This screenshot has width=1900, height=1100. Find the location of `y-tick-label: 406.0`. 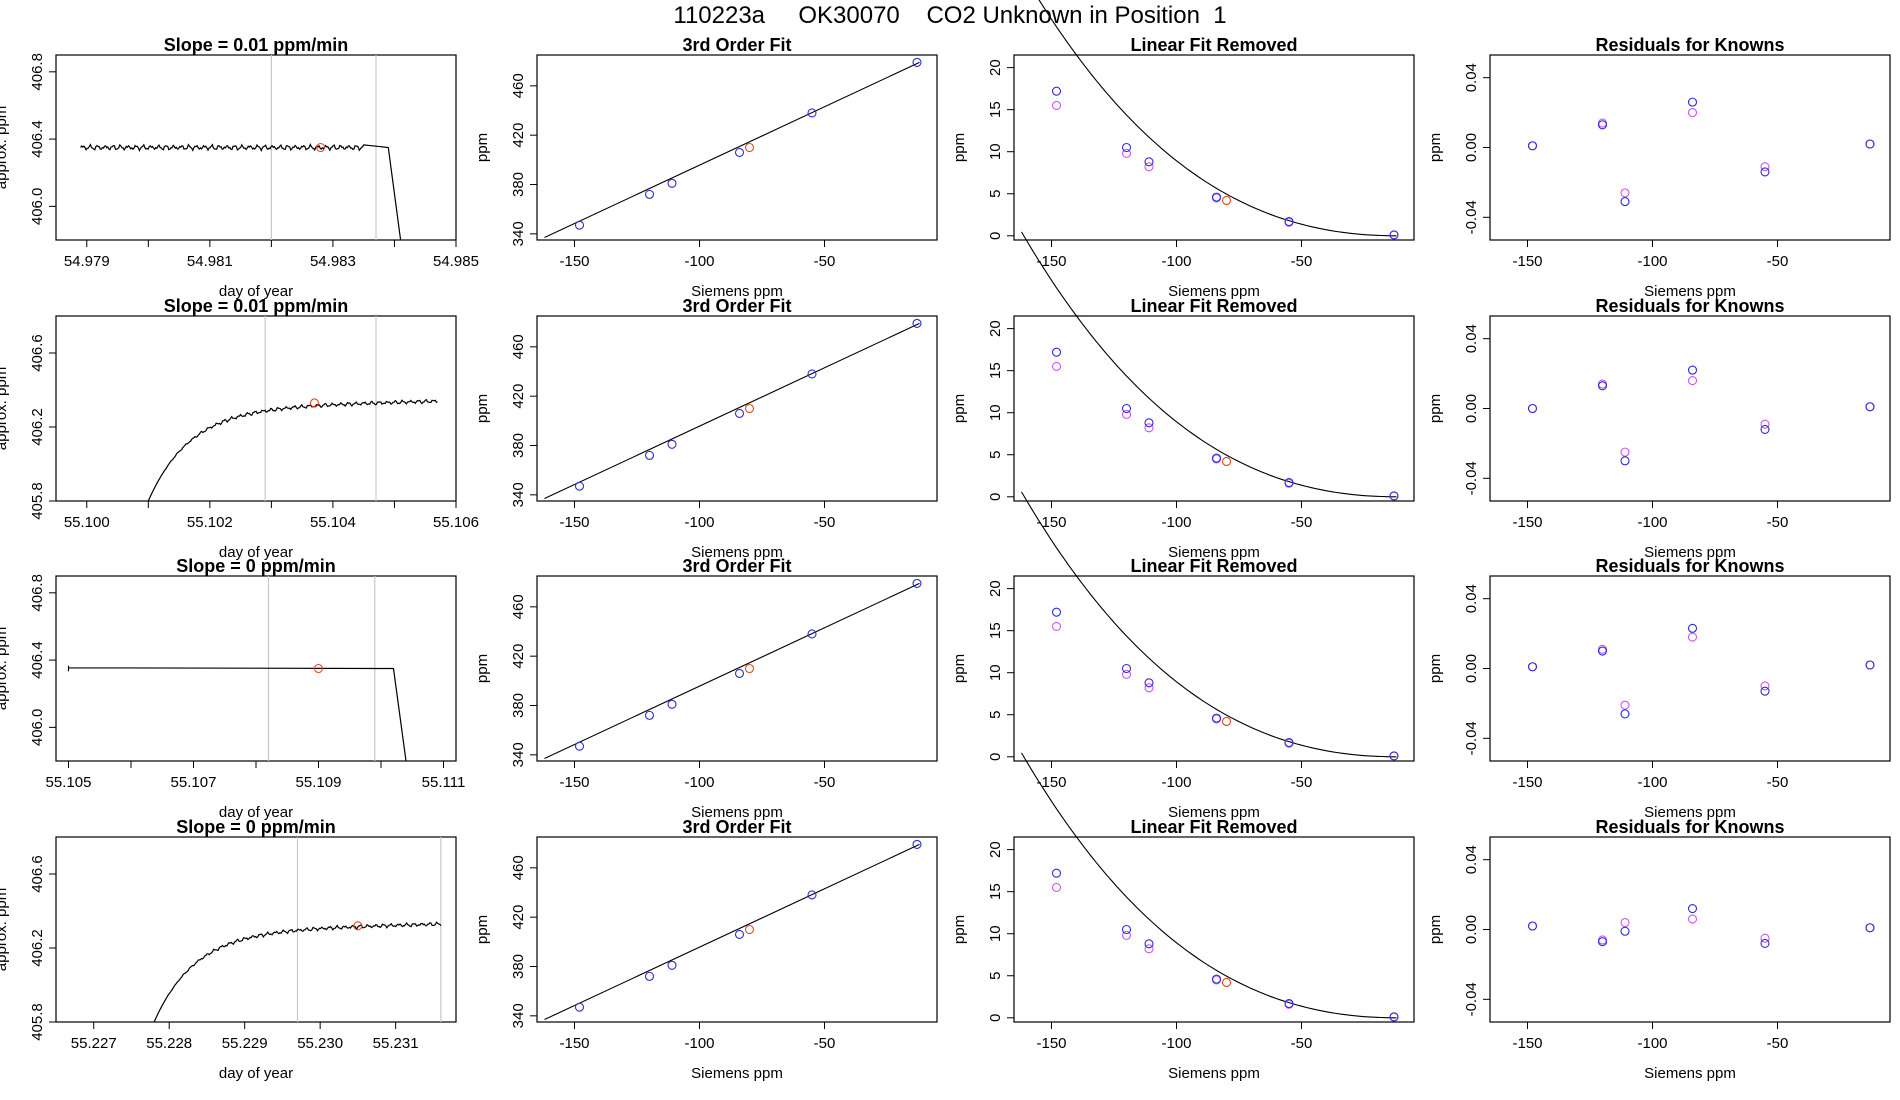

y-tick-label: 406.0 is located at coordinates (37, 728).